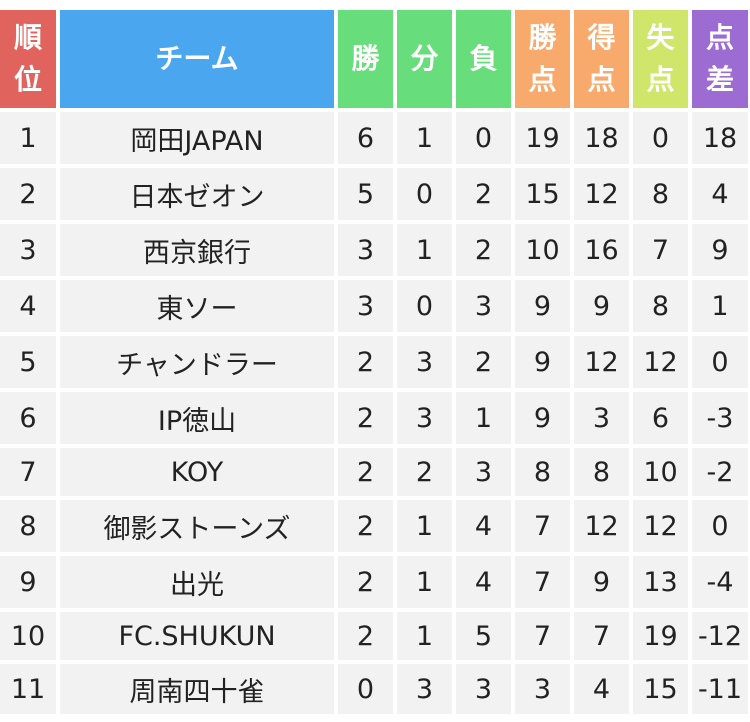 Image resolution: width=750 pixels, height=722 pixels. I want to click on cell-team: FC.SHUKUN, so click(197, 636).